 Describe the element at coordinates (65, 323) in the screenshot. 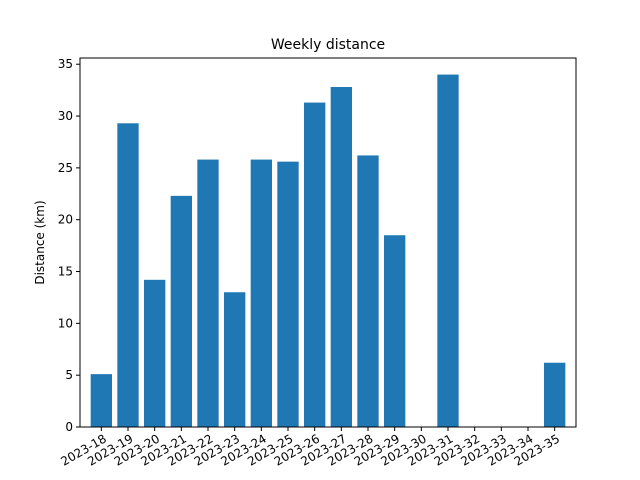

I see `y-tick-label: 10` at that location.